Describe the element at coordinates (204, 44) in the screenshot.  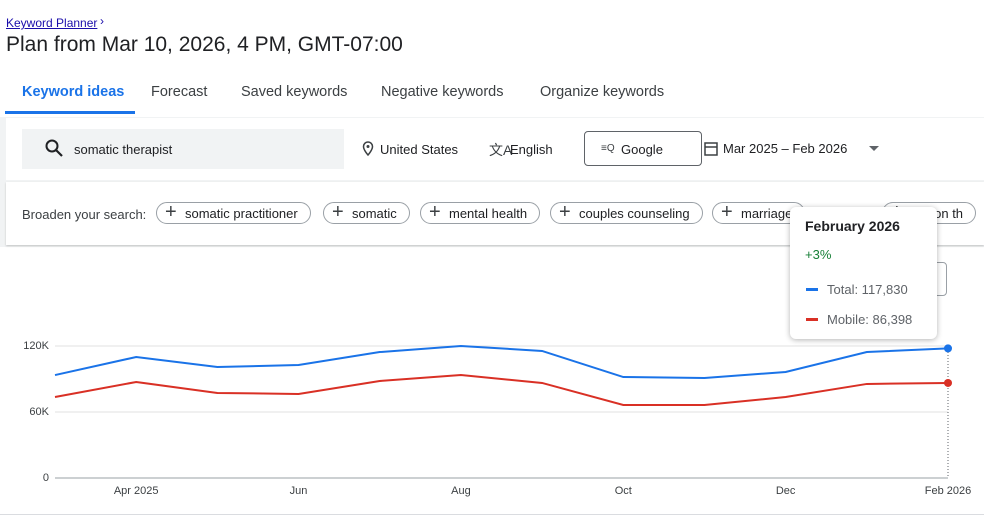
I see `page-title: Plan from Mar 10, 2026, 4 PM, GMT-07:00` at that location.